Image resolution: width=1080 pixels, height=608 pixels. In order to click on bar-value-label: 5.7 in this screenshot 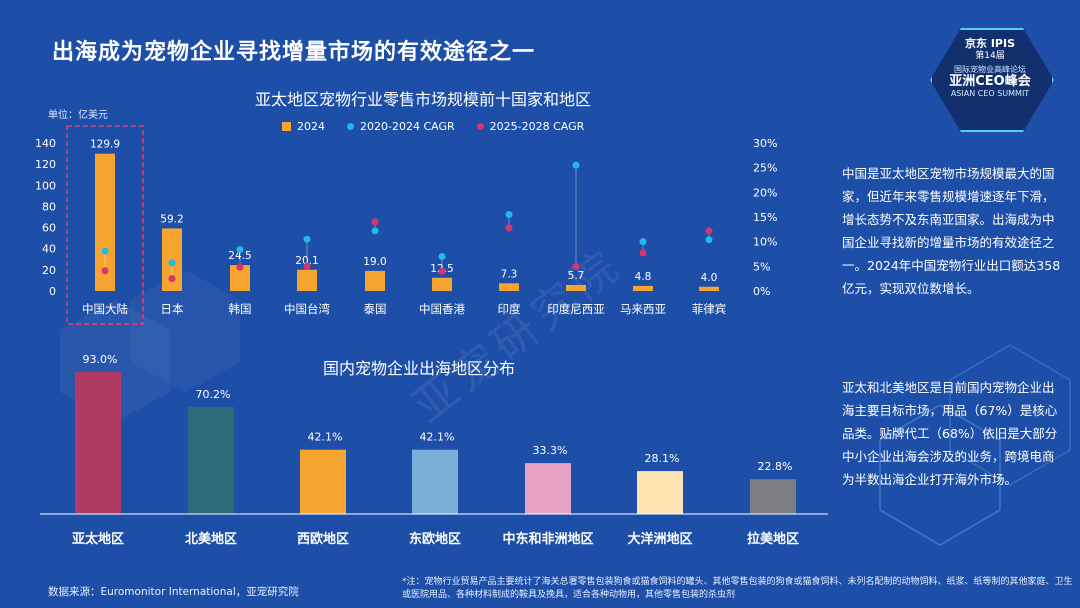, I will do `click(576, 276)`.